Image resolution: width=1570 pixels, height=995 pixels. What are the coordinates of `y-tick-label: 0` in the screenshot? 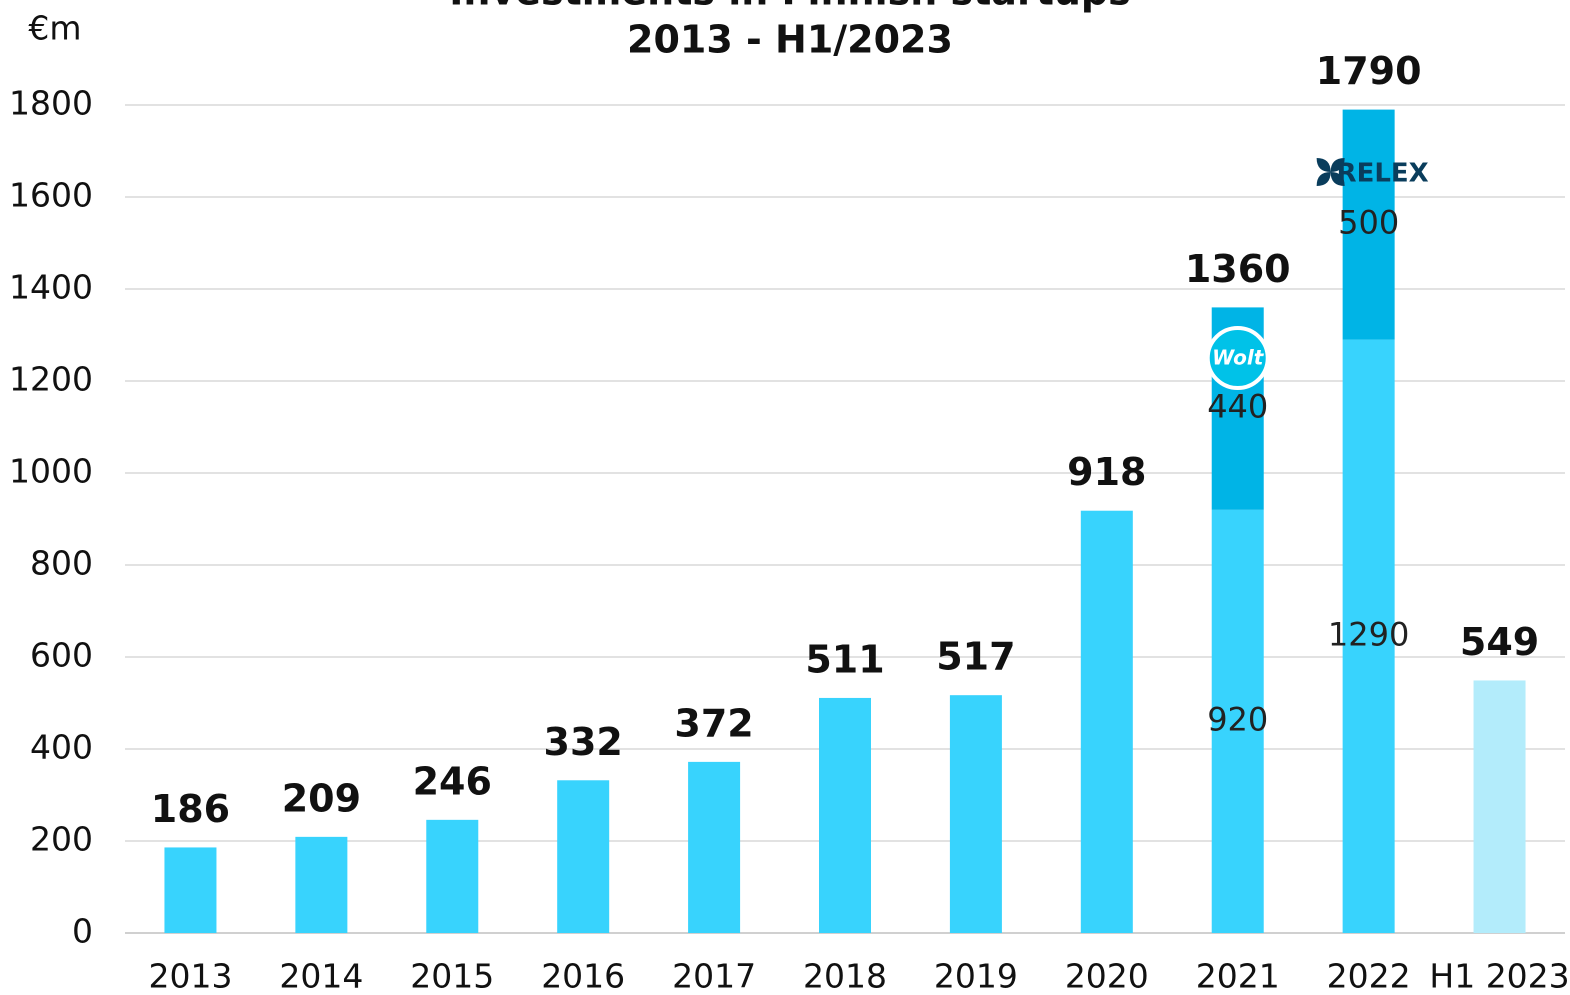 It's located at (82, 931).